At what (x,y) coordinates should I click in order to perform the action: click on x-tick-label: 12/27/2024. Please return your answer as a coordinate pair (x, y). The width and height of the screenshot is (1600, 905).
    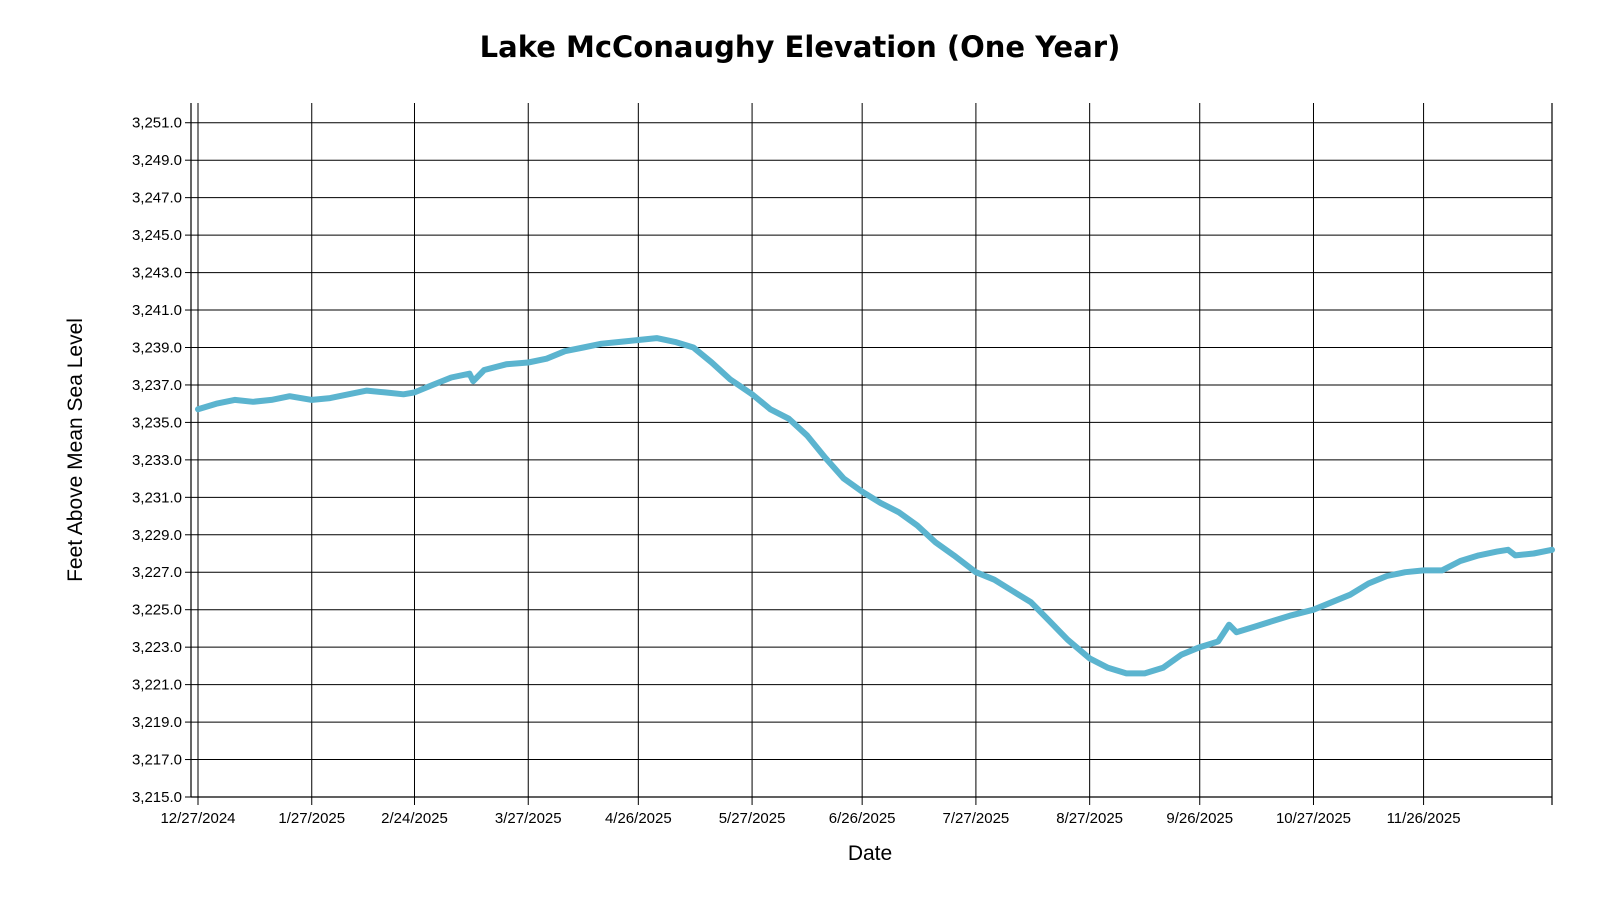
    Looking at the image, I should click on (197, 818).